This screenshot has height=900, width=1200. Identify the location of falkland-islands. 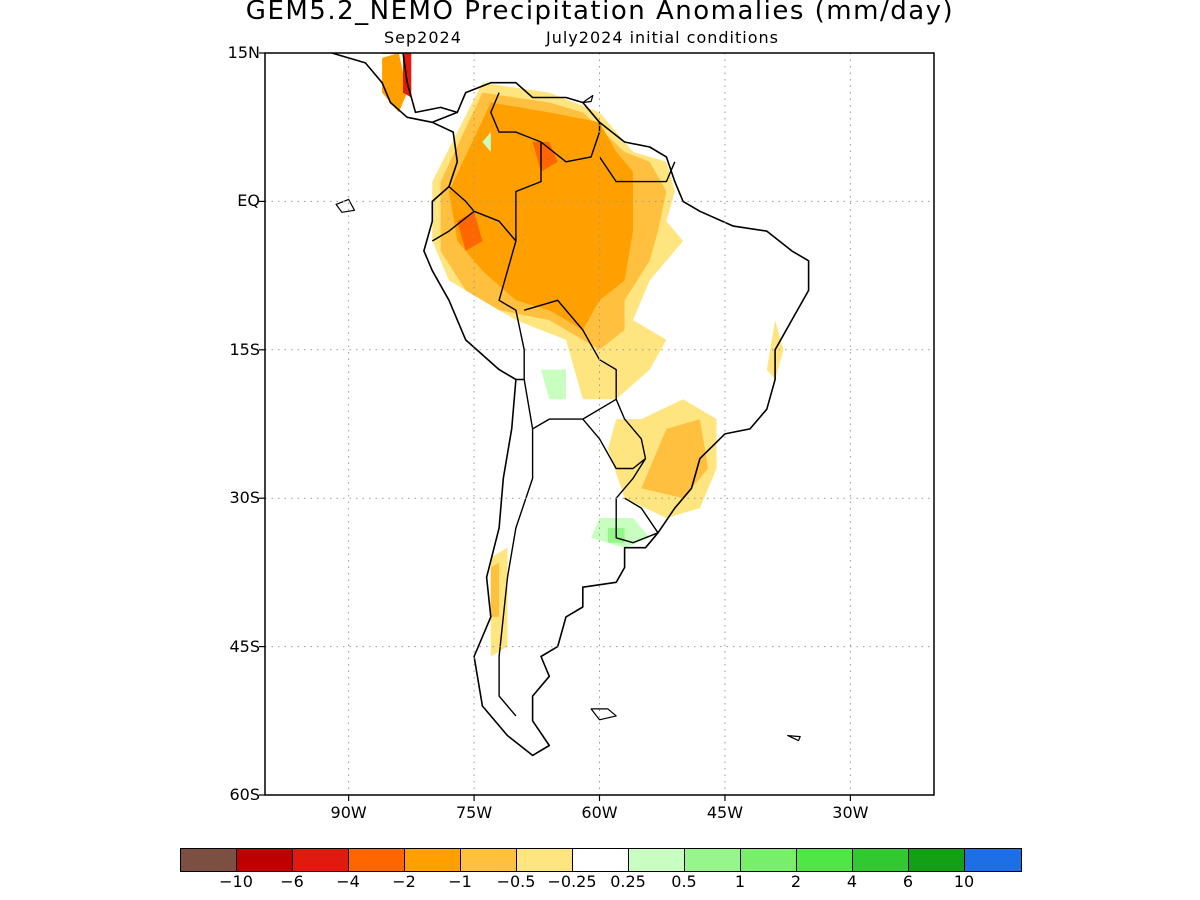
(603, 714).